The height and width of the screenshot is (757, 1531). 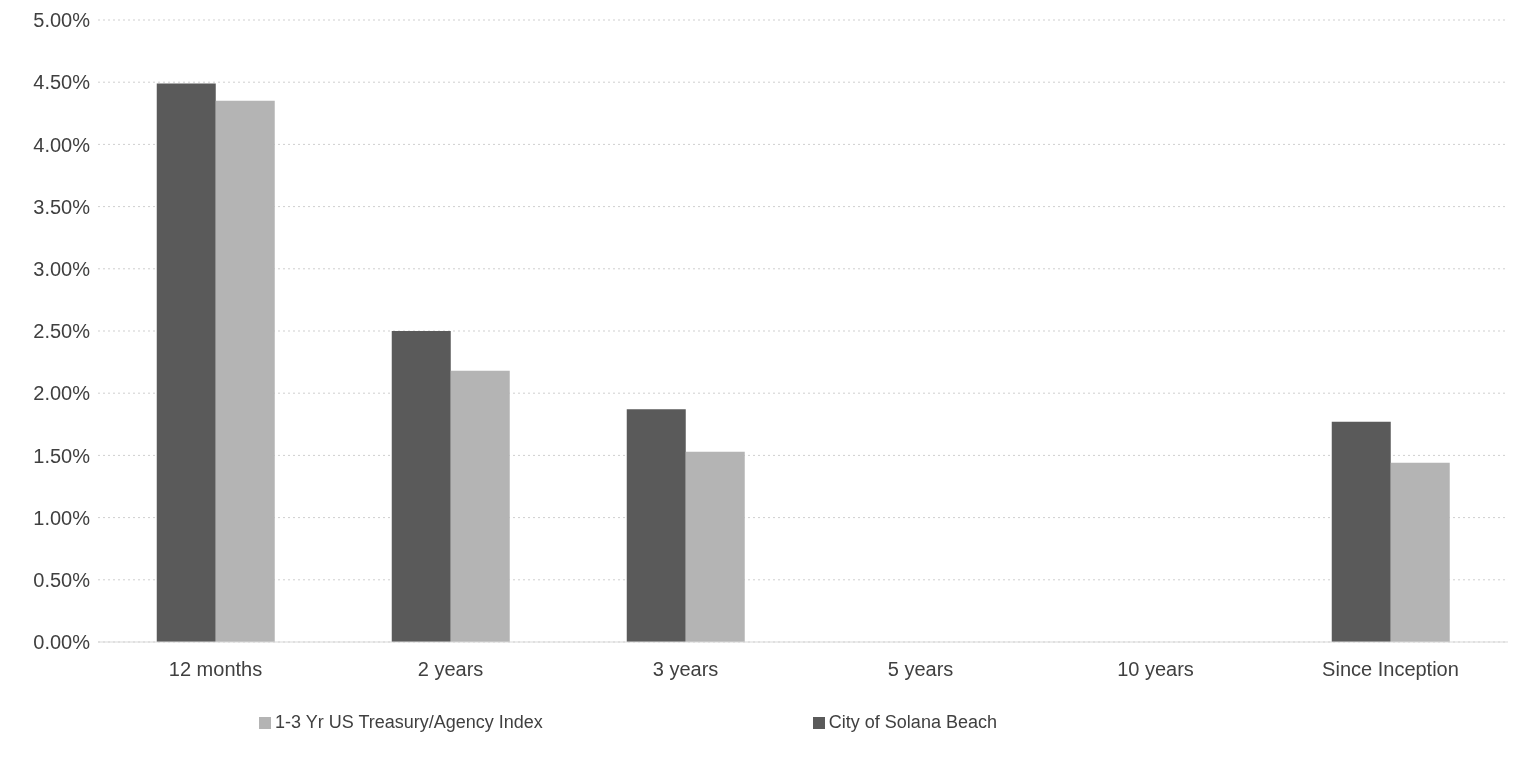 What do you see at coordinates (62, 331) in the screenshot?
I see `y-tick-label: 2.50%` at bounding box center [62, 331].